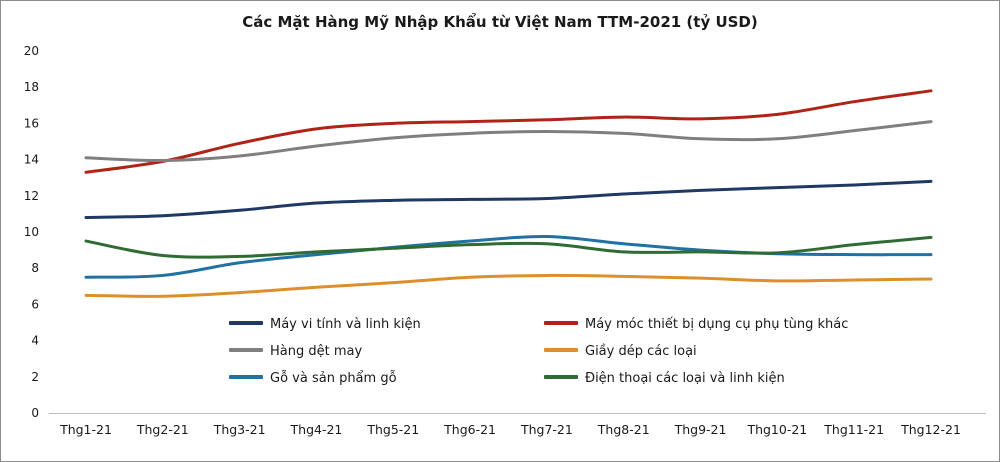 This screenshot has height=462, width=1000. What do you see at coordinates (345, 324) in the screenshot?
I see `legend-item-label: Máy vi tính và linh kiện` at bounding box center [345, 324].